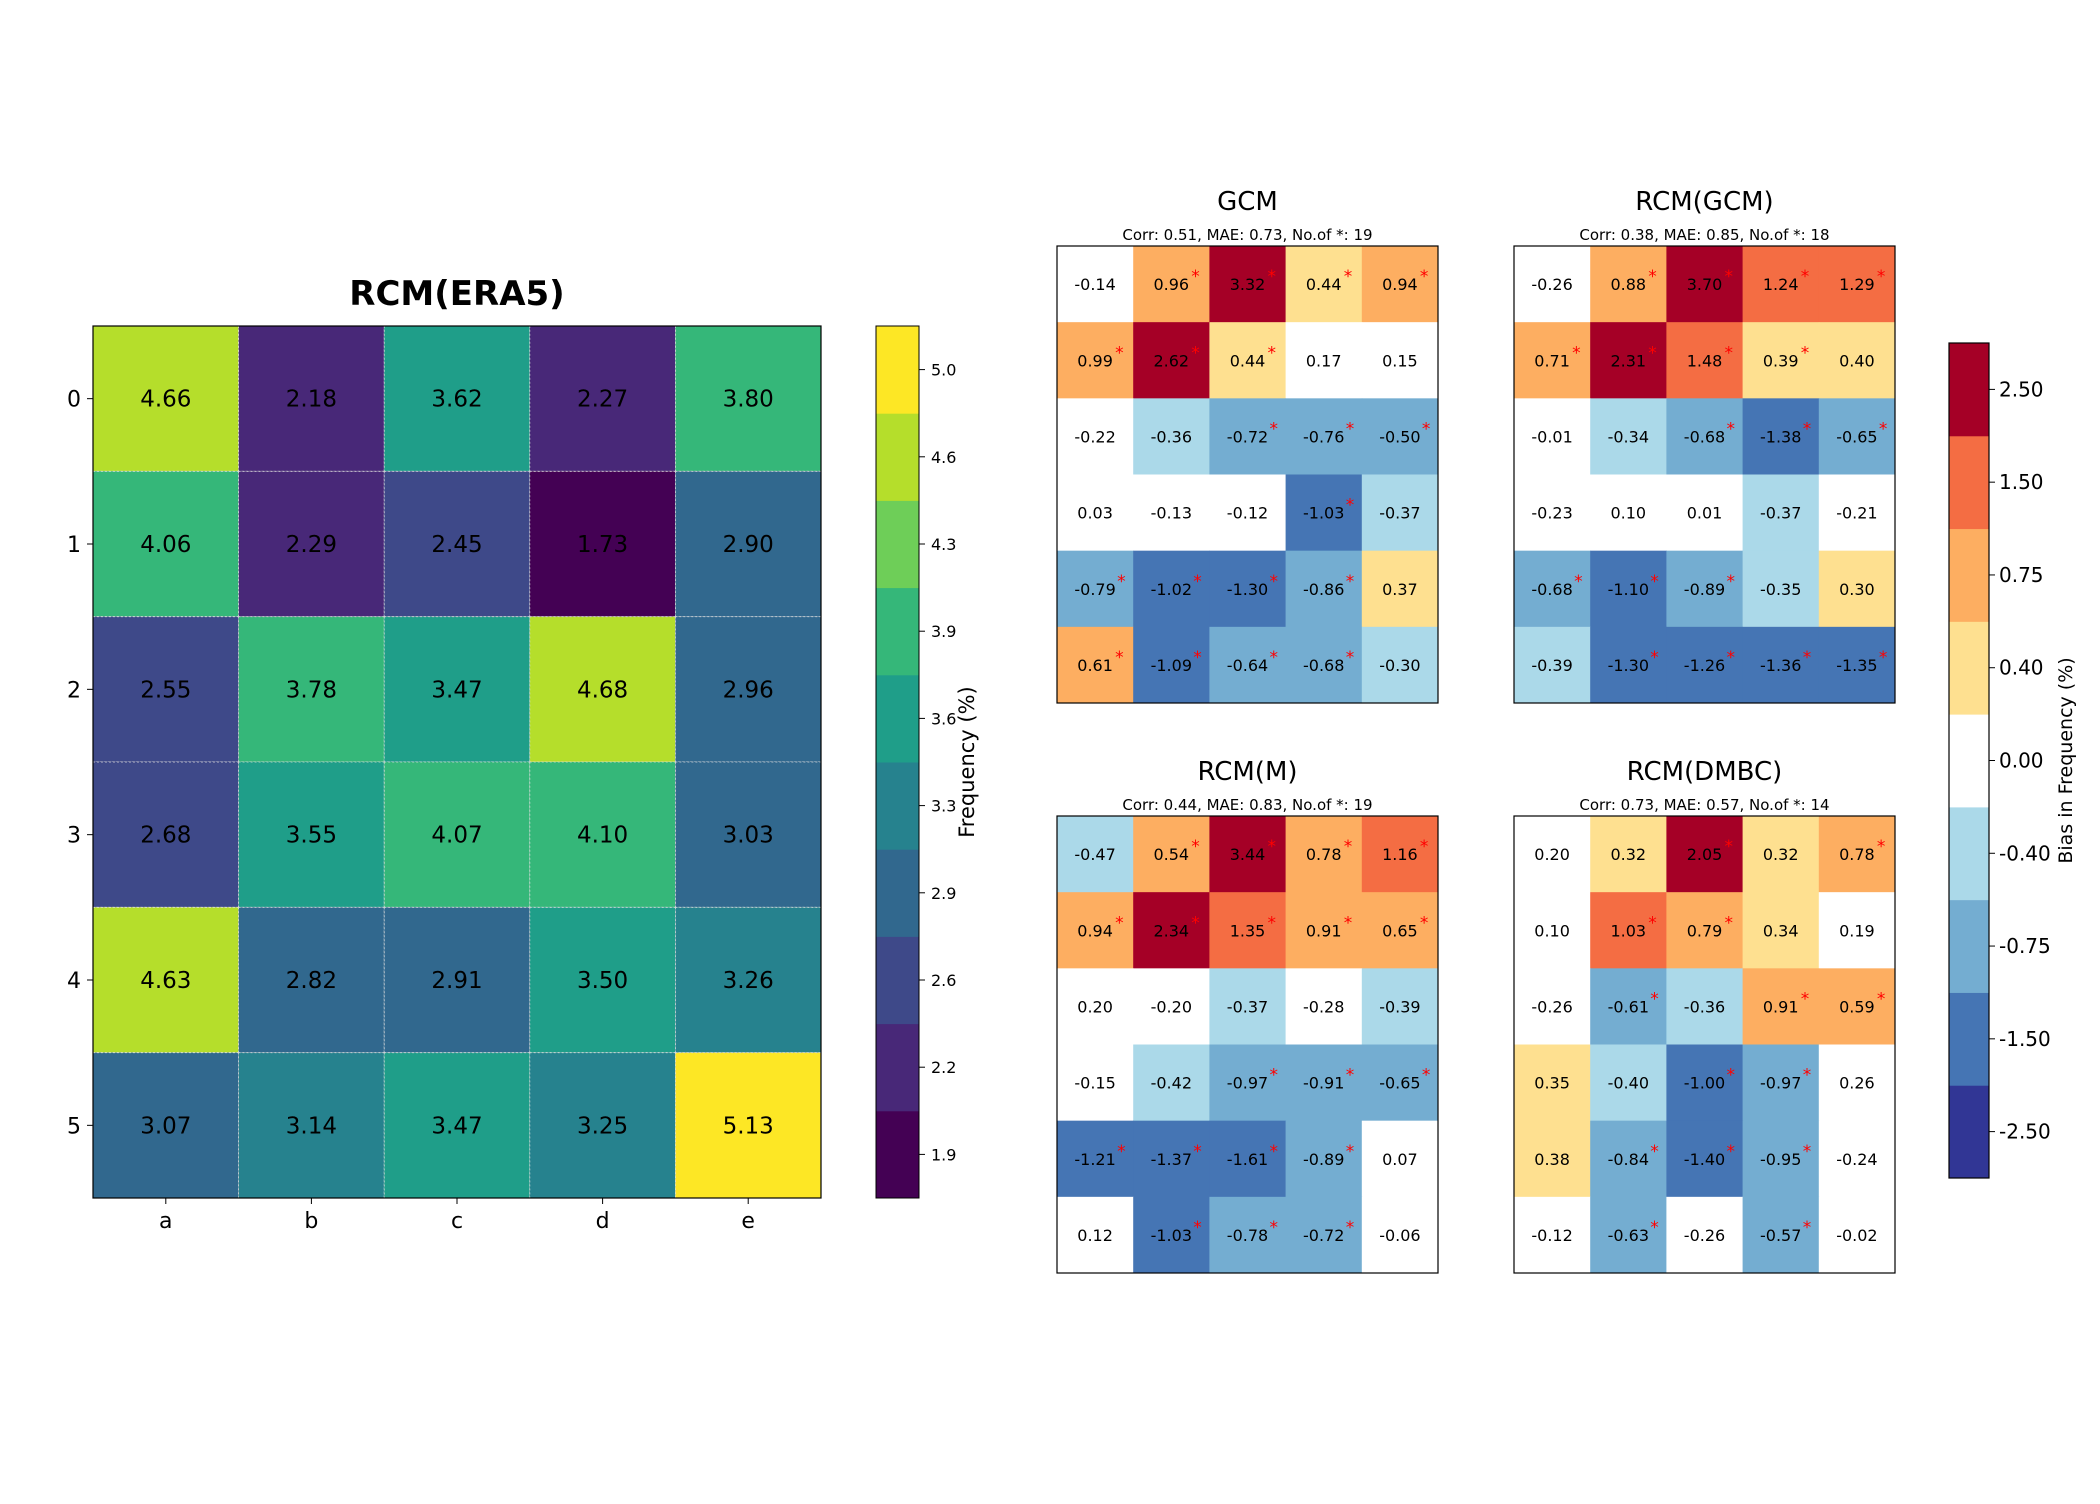  Describe the element at coordinates (456, 1126) in the screenshot. I see `heatmap-cell-value: 3.47` at that location.